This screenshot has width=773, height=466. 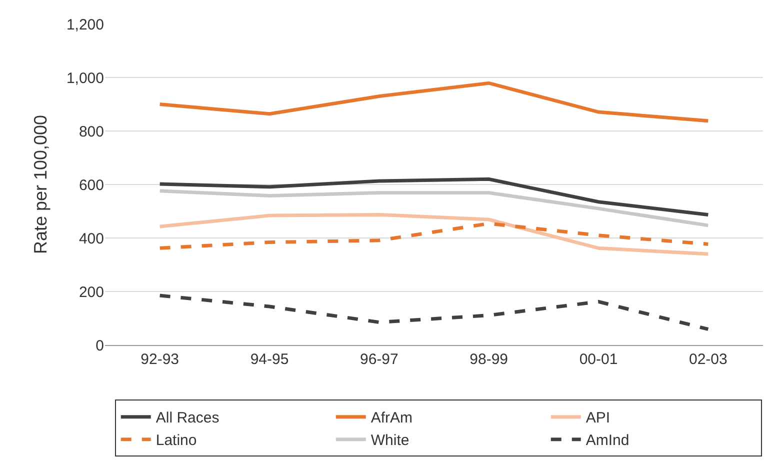 What do you see at coordinates (598, 418) in the screenshot?
I see `legend-label: API` at bounding box center [598, 418].